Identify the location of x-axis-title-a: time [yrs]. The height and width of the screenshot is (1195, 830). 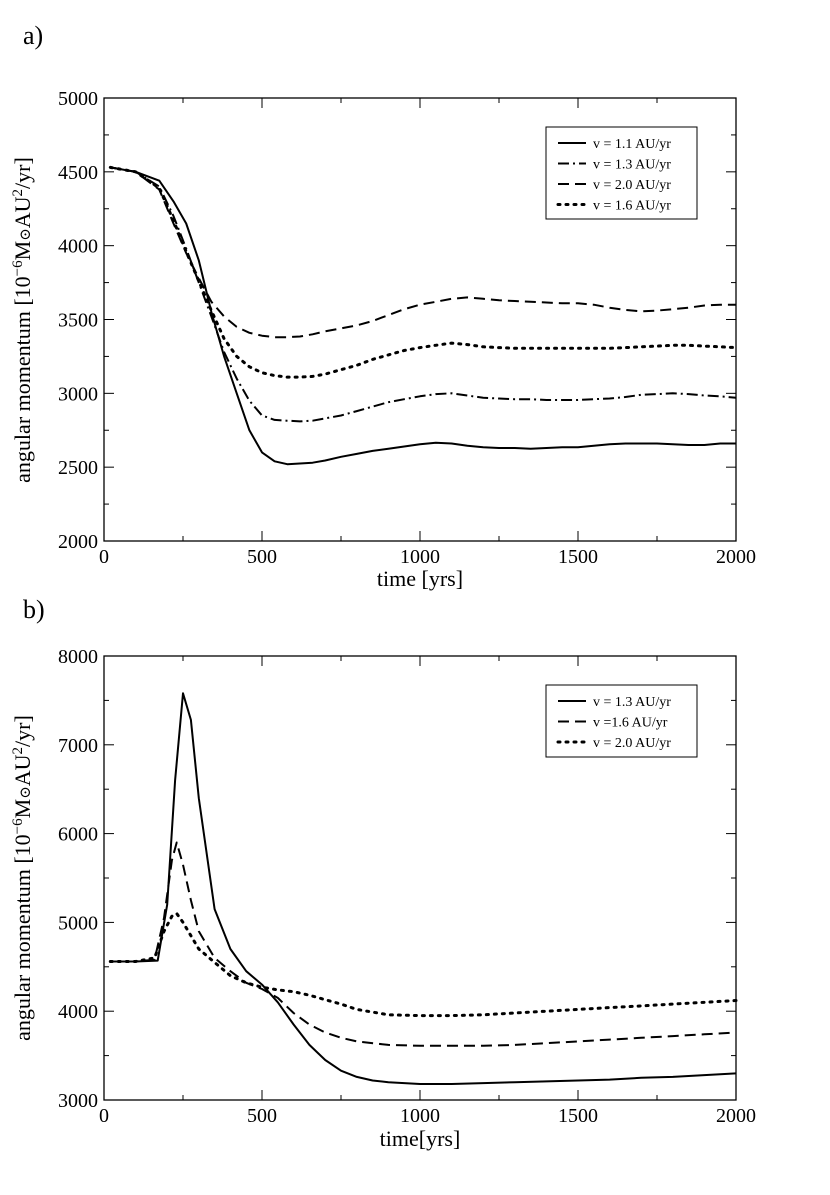
(420, 578).